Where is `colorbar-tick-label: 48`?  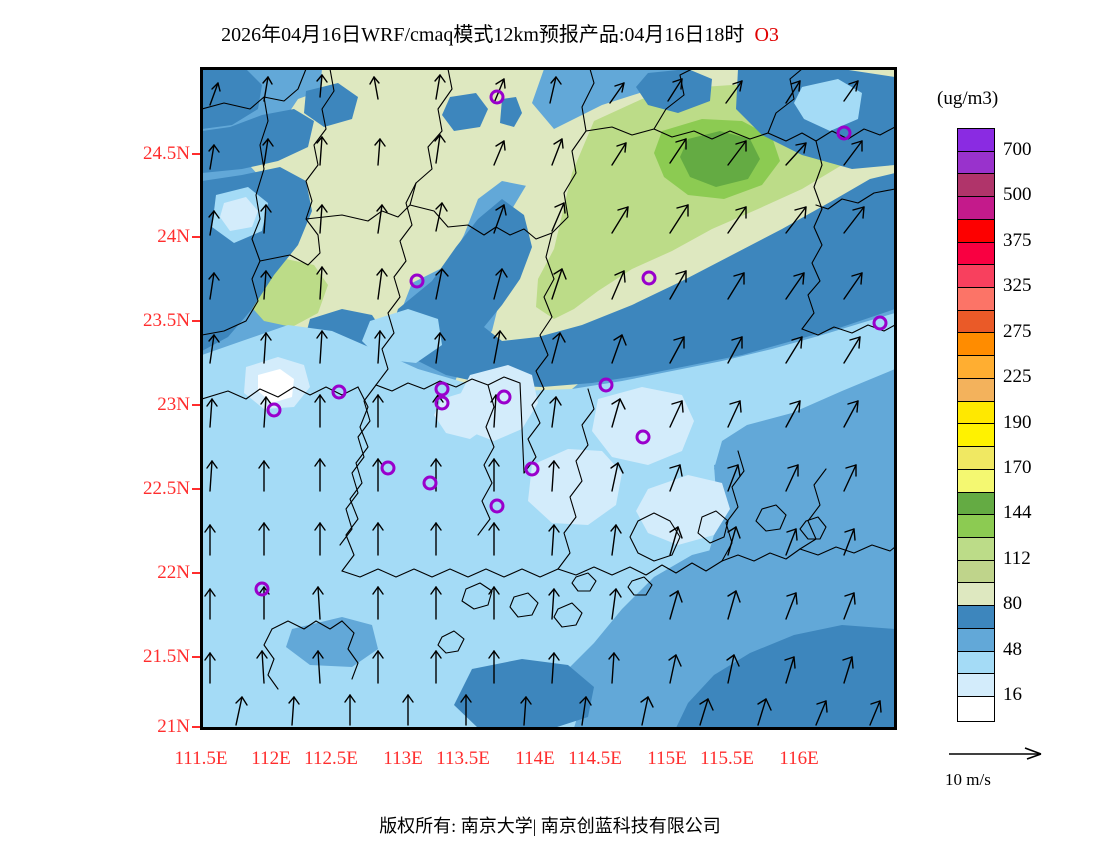 colorbar-tick-label: 48 is located at coordinates (1012, 649).